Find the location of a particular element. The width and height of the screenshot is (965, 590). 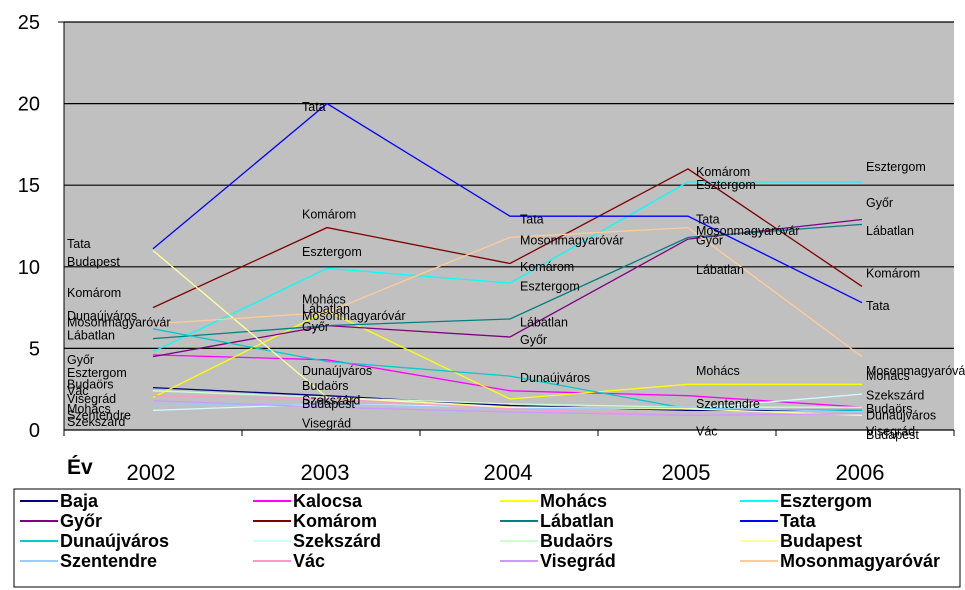

legend-label: Mosonmagyaróvár is located at coordinates (860, 561).